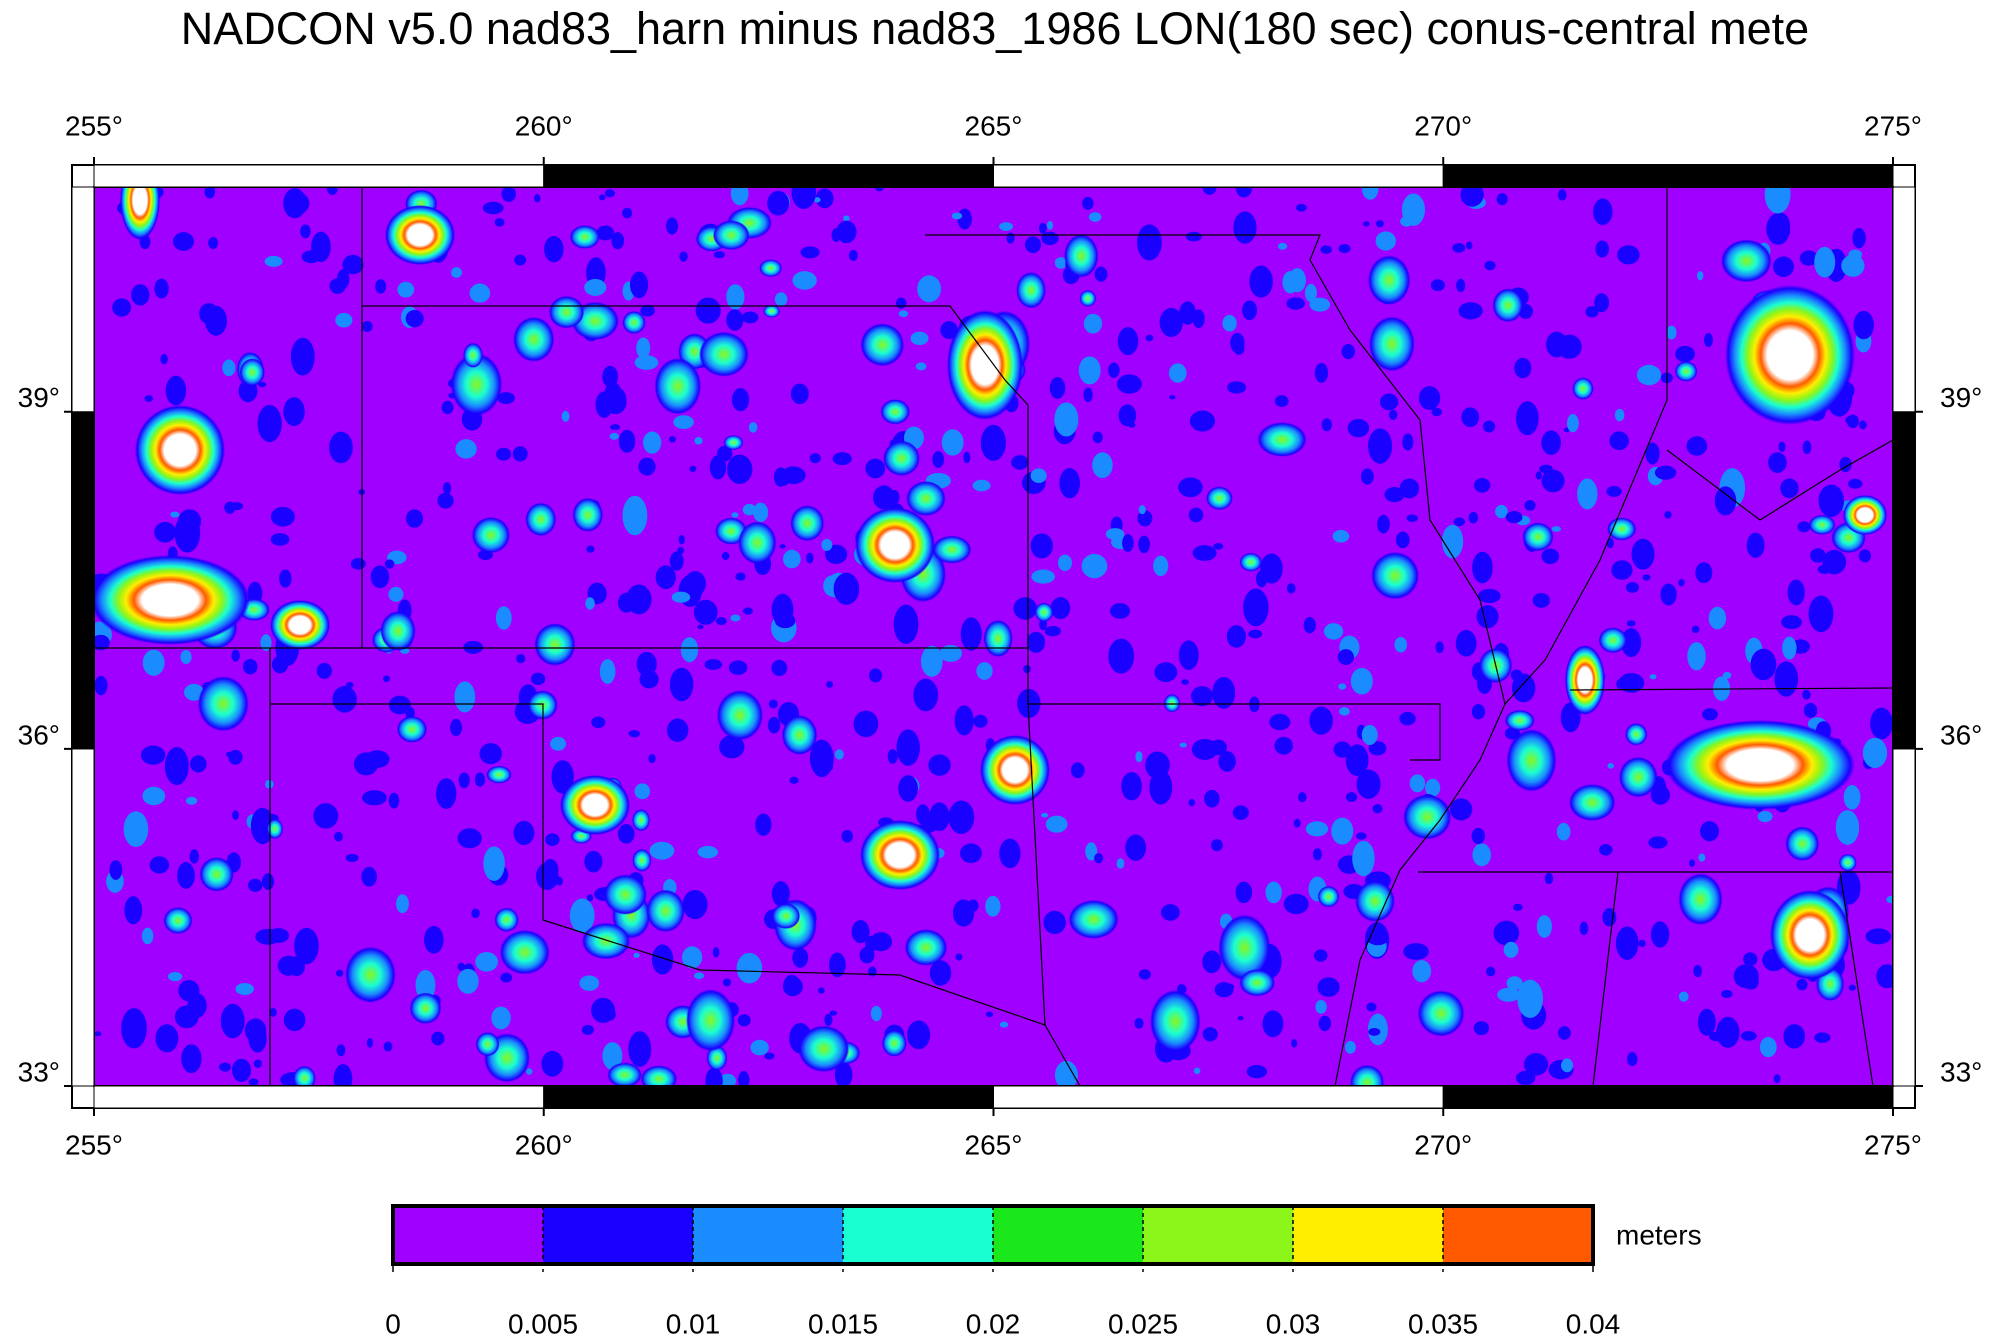  Describe the element at coordinates (1443, 1323) in the screenshot. I see `colorbar-tick-label: 0.035` at that location.